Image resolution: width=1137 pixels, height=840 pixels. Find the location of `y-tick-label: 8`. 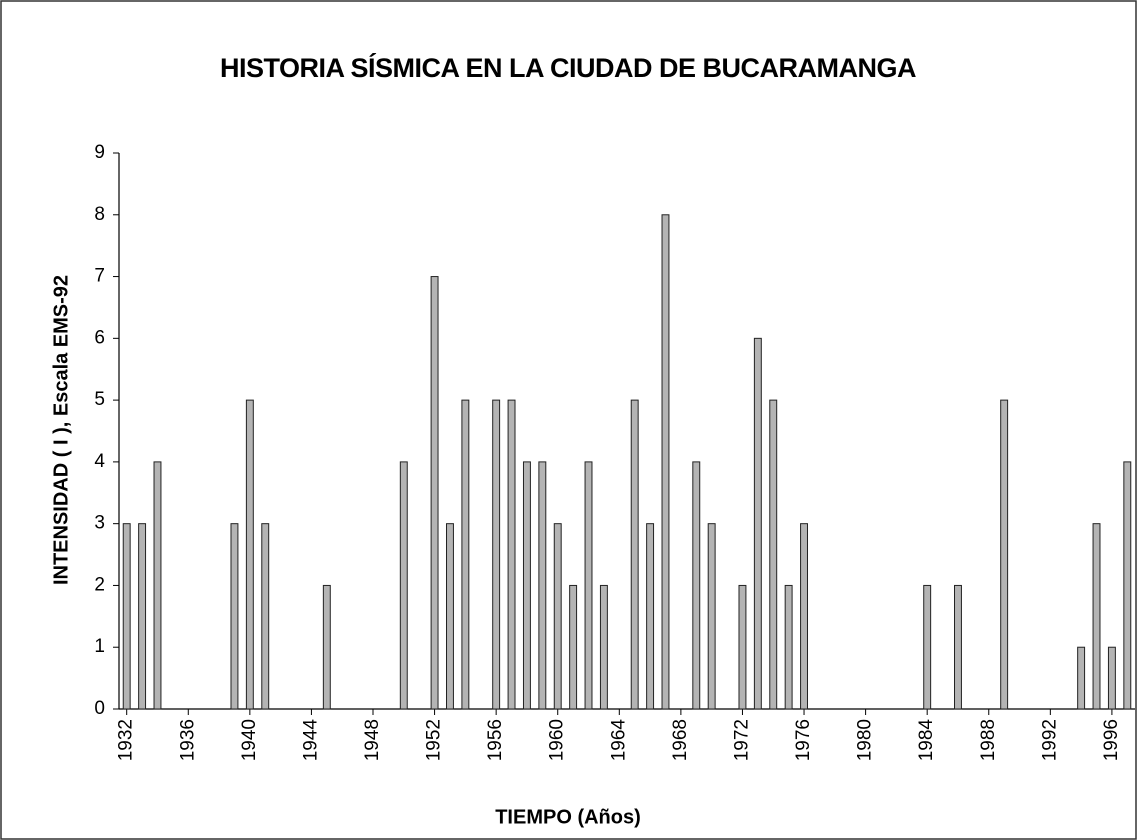

y-tick-label: 8 is located at coordinates (99, 214).